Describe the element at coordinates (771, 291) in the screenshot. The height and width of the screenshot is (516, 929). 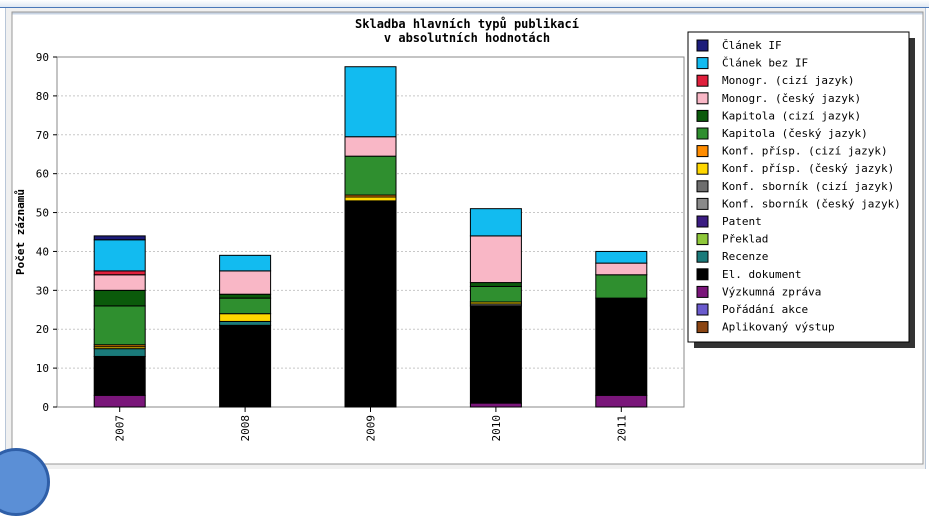
I see `legend-label: Výzkumná zpráva` at that location.